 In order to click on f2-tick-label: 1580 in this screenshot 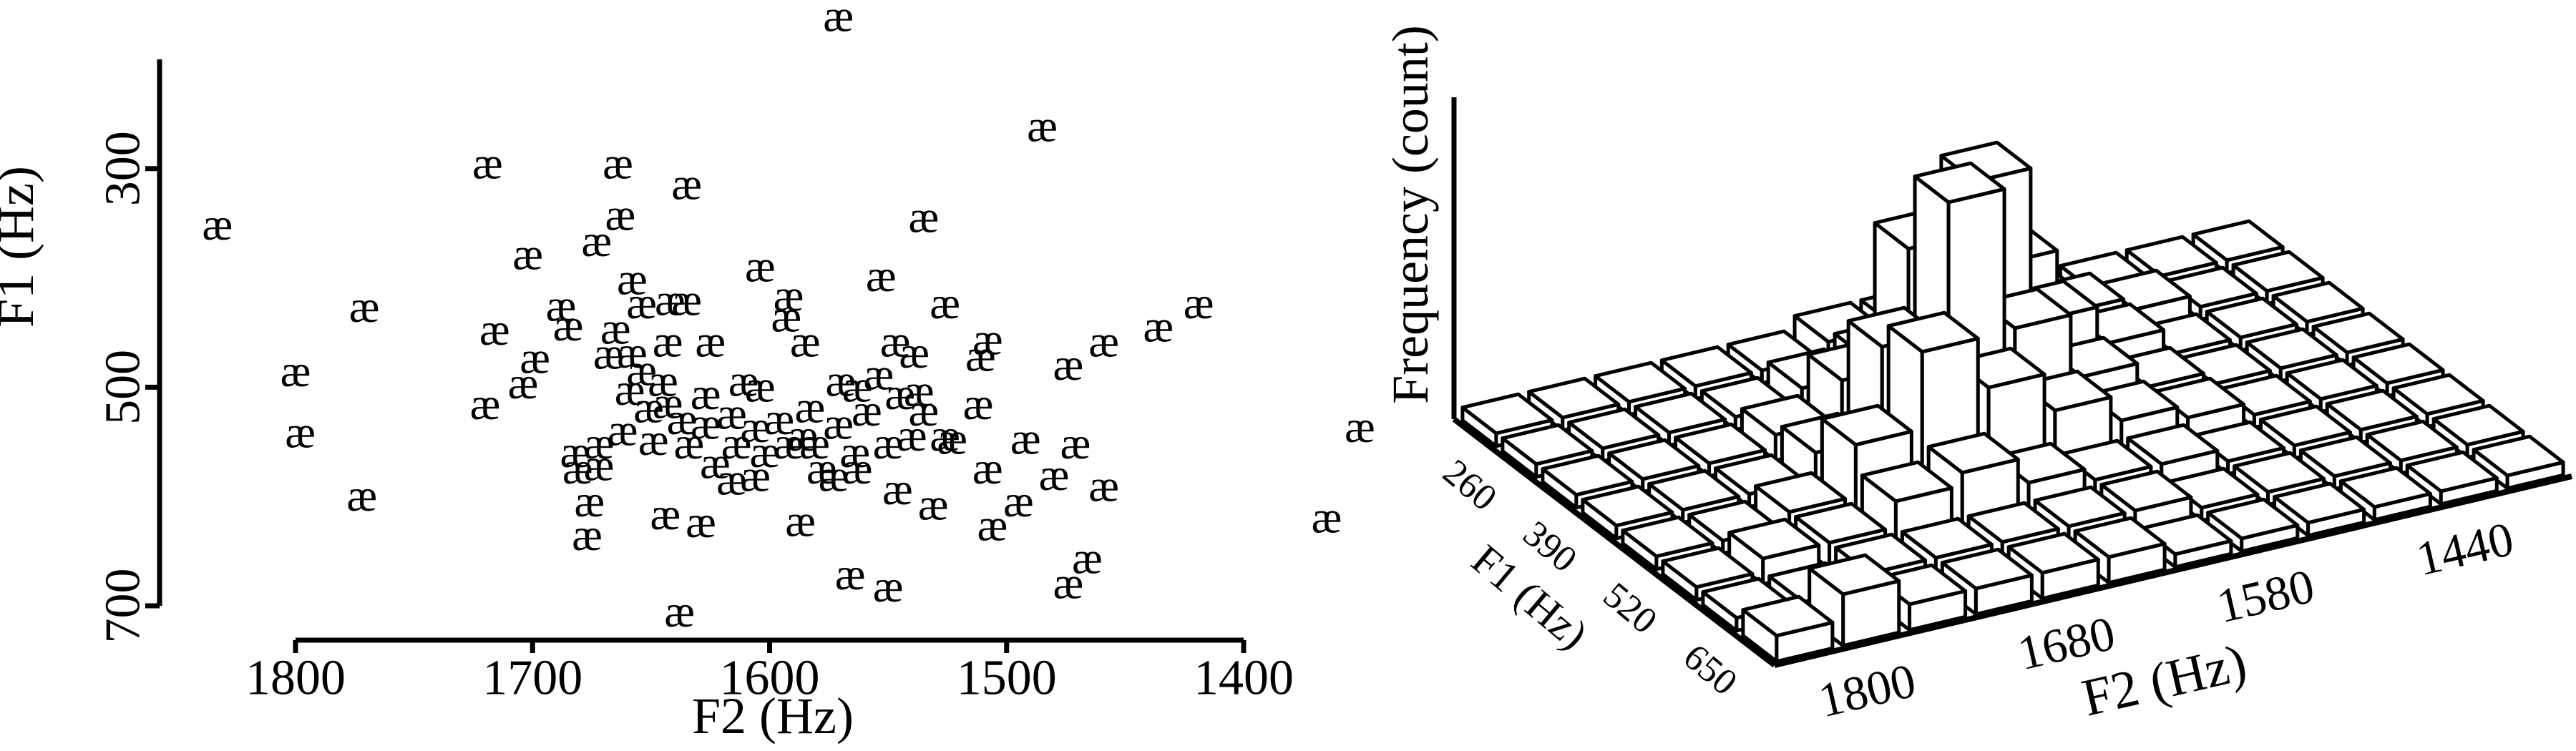, I will do `click(2265, 596)`.